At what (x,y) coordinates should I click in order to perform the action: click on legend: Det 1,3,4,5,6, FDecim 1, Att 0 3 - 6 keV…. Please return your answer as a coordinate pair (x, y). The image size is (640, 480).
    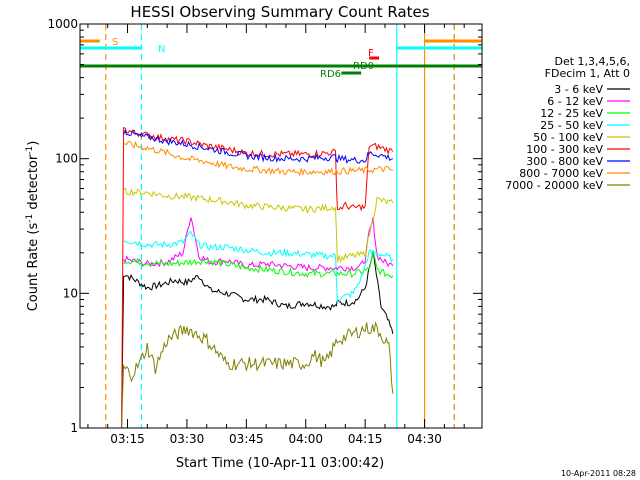
    Looking at the image, I should click on (567, 123).